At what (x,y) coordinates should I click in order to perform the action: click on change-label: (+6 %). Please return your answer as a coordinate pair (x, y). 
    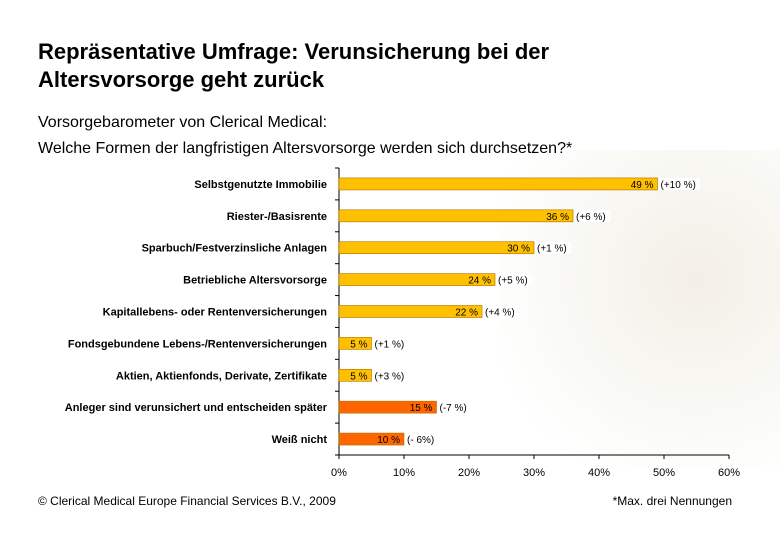
    Looking at the image, I should click on (591, 217).